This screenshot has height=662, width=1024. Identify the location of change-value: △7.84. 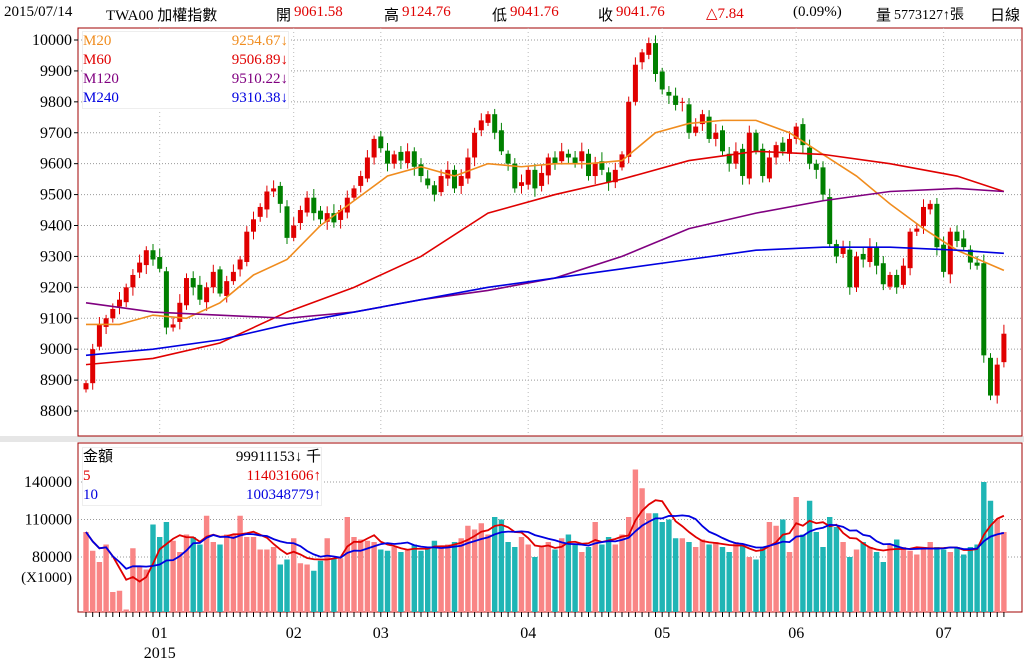
(725, 14).